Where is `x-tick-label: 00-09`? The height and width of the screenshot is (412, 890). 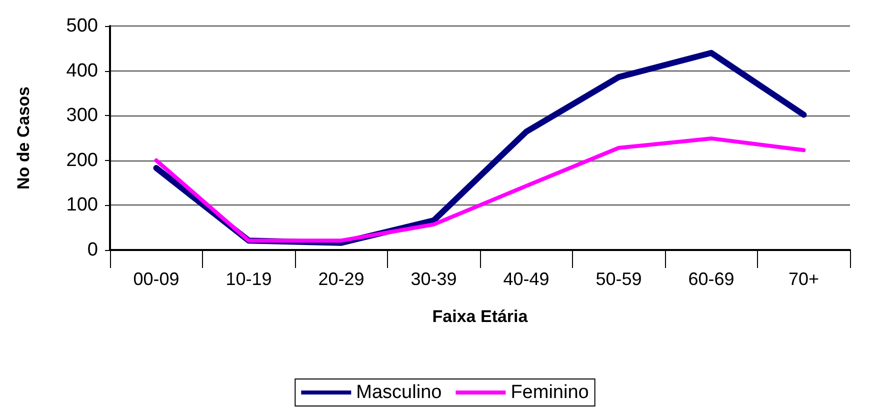
x-tick-label: 00-09 is located at coordinates (156, 279).